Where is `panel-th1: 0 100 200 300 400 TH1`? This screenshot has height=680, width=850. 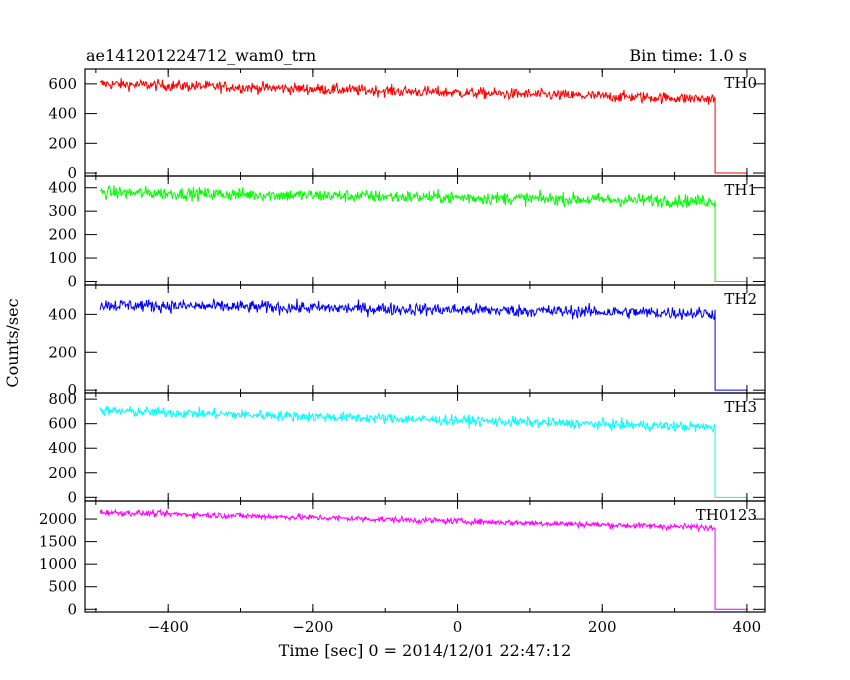 panel-th1: 0 100 200 300 400 TH1 is located at coordinates (407, 232).